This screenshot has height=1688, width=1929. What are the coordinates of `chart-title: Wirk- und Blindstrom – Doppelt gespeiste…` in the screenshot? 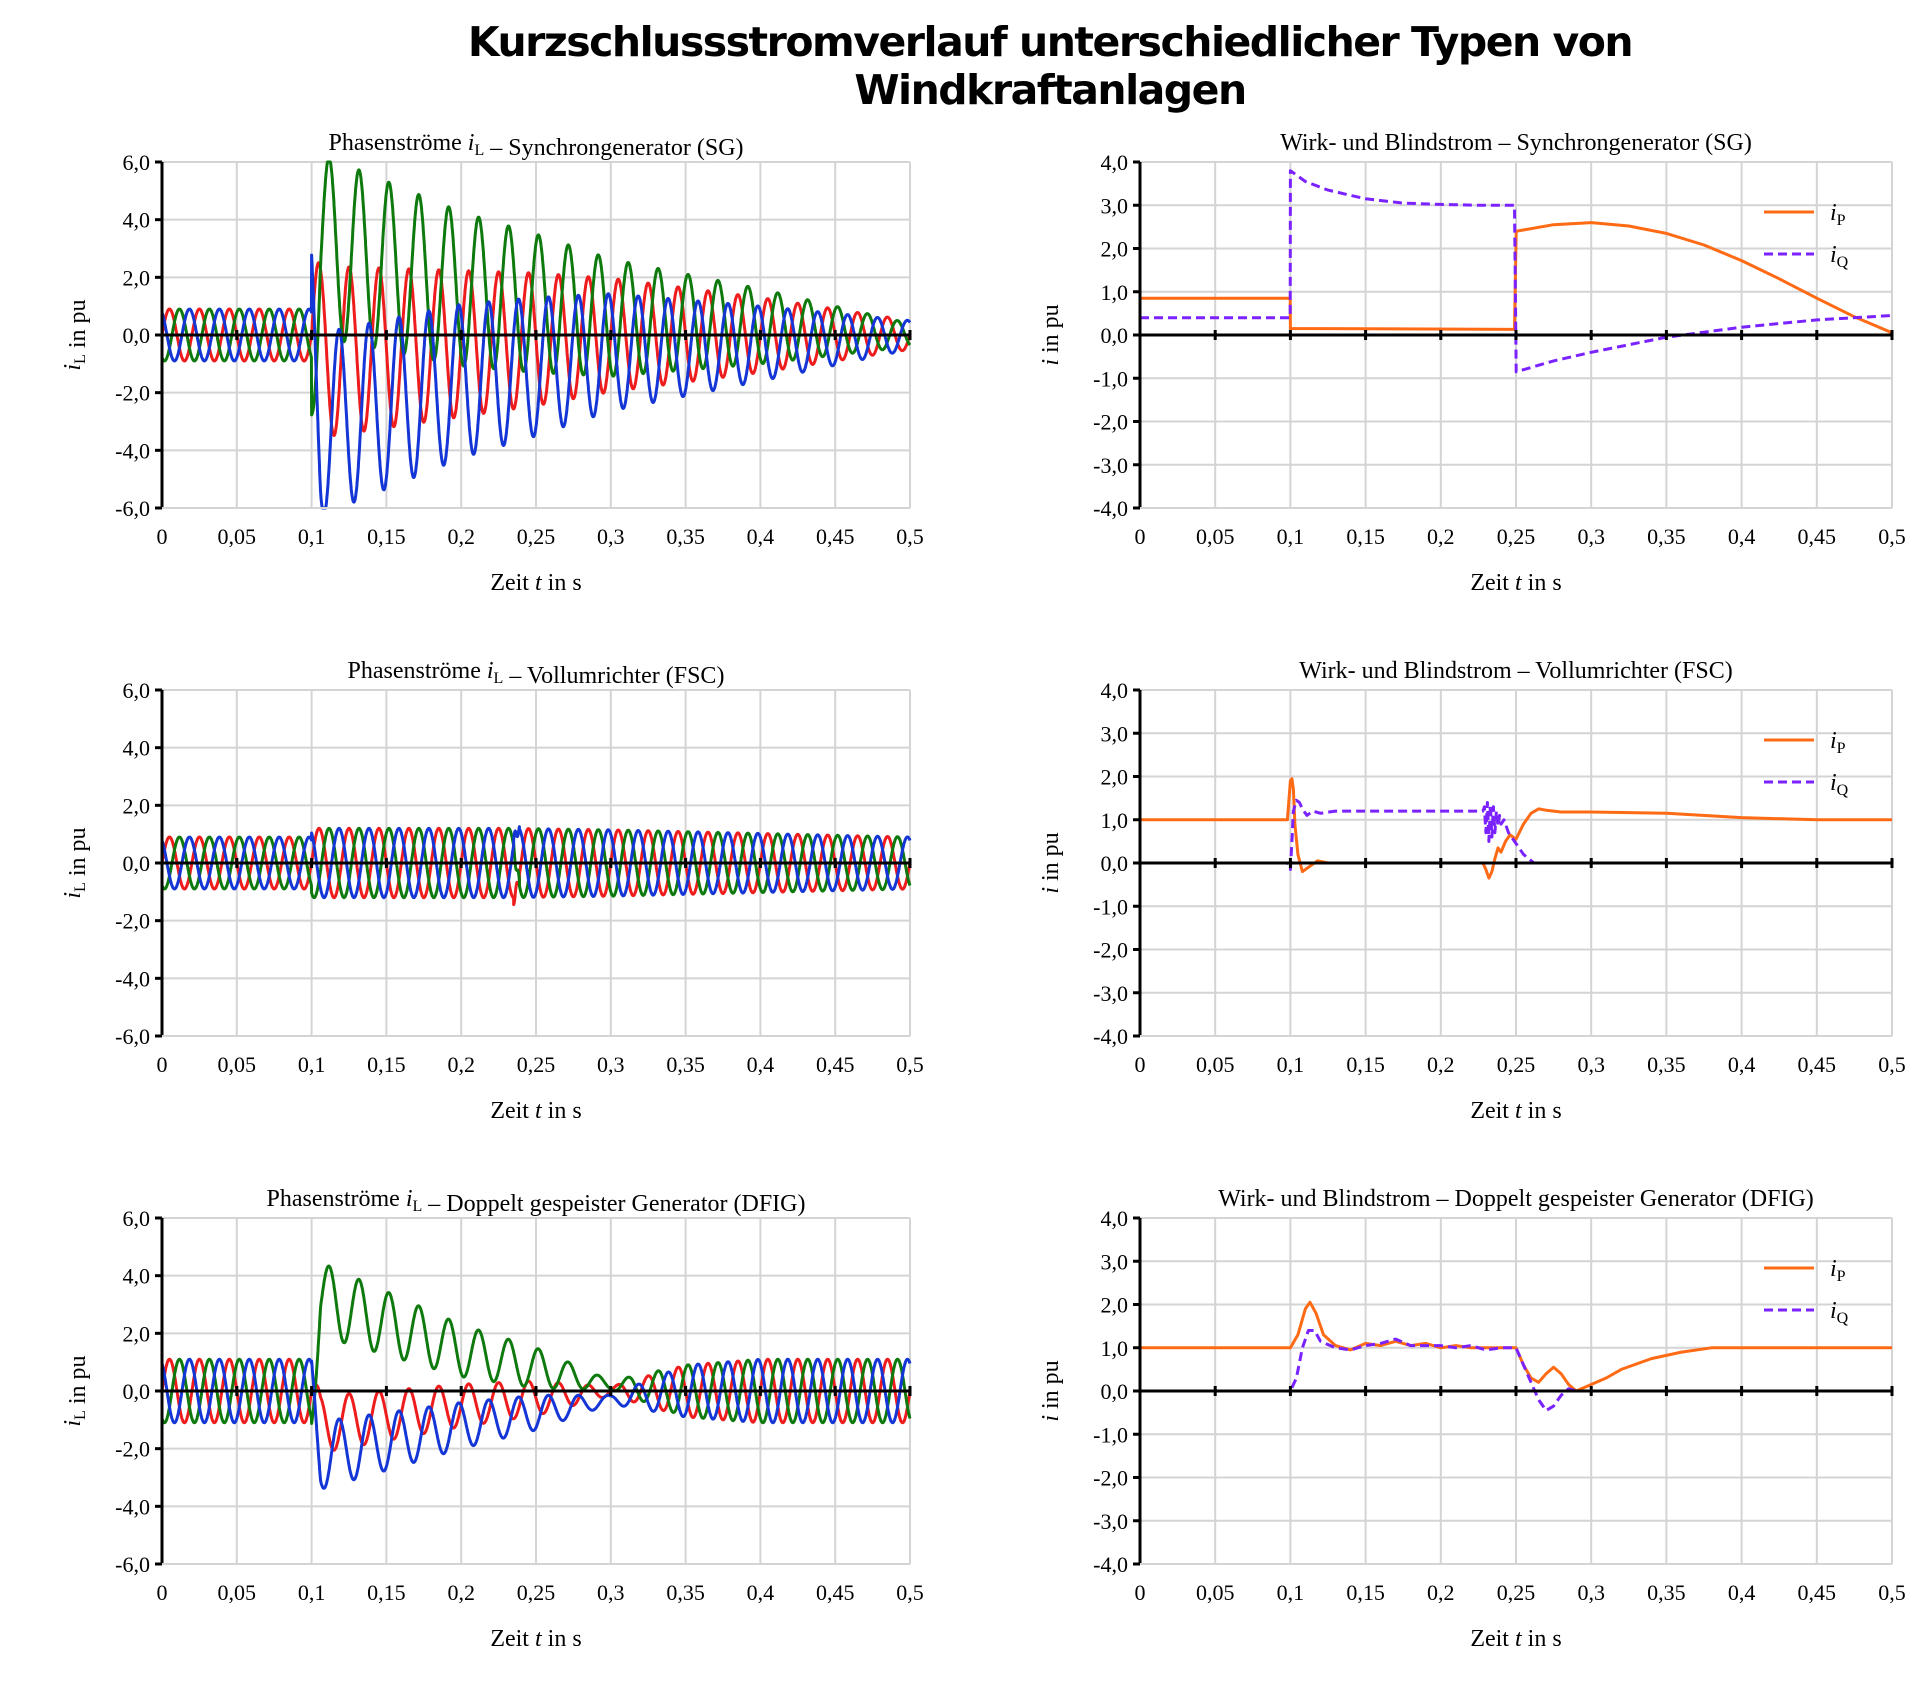 It's located at (1516, 1199).